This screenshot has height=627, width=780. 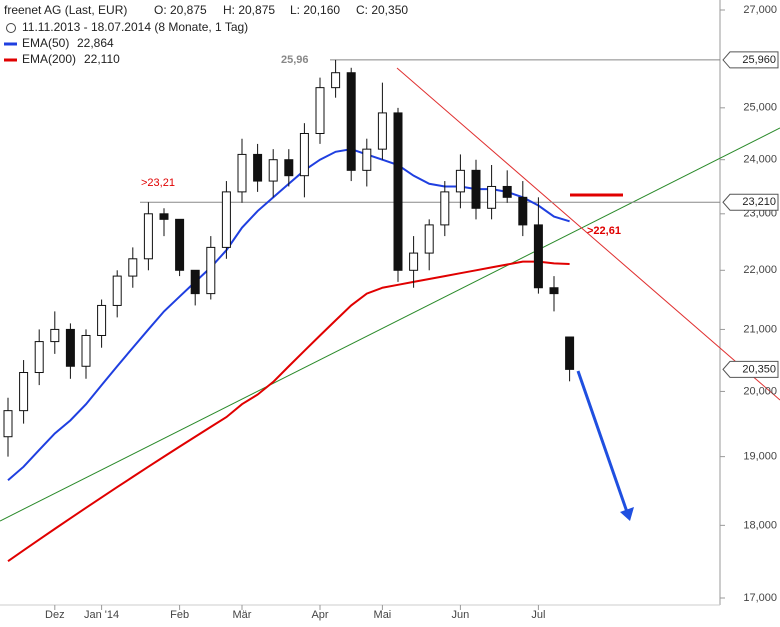 What do you see at coordinates (45, 43) in the screenshot?
I see `legend-label: EMA(50)` at bounding box center [45, 43].